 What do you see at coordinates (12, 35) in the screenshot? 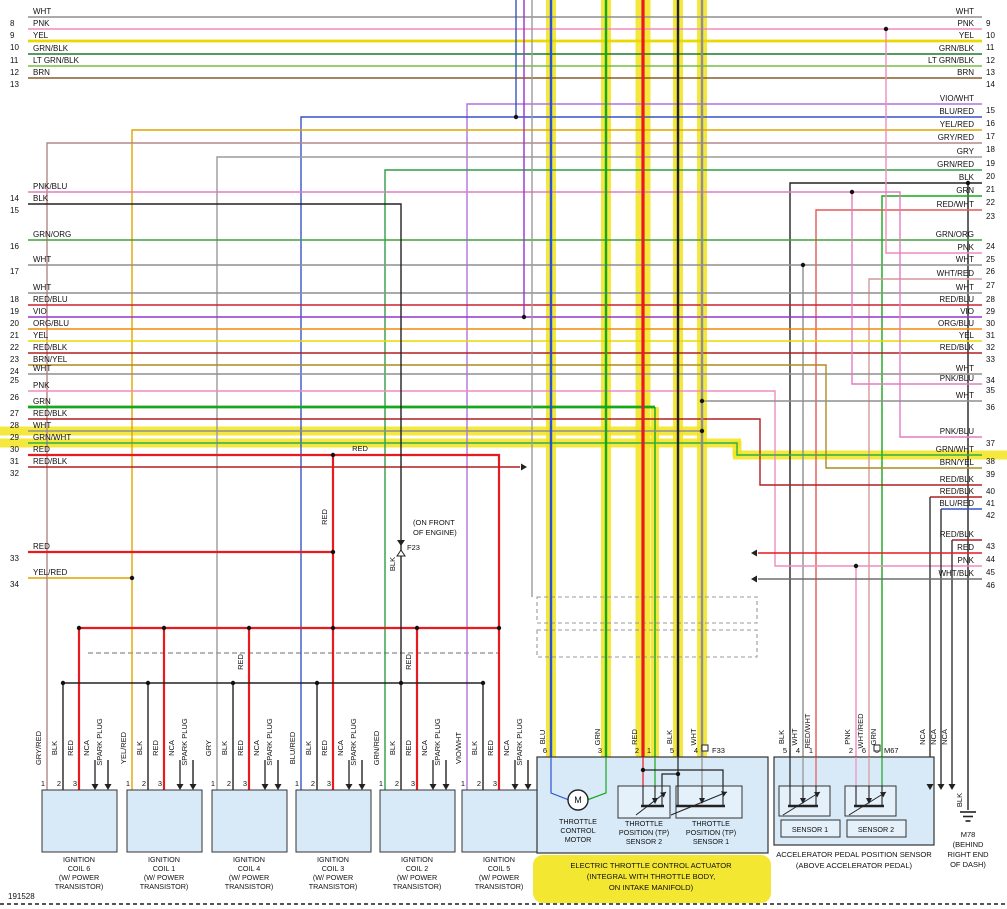
I see `pin-number: 9` at bounding box center [12, 35].